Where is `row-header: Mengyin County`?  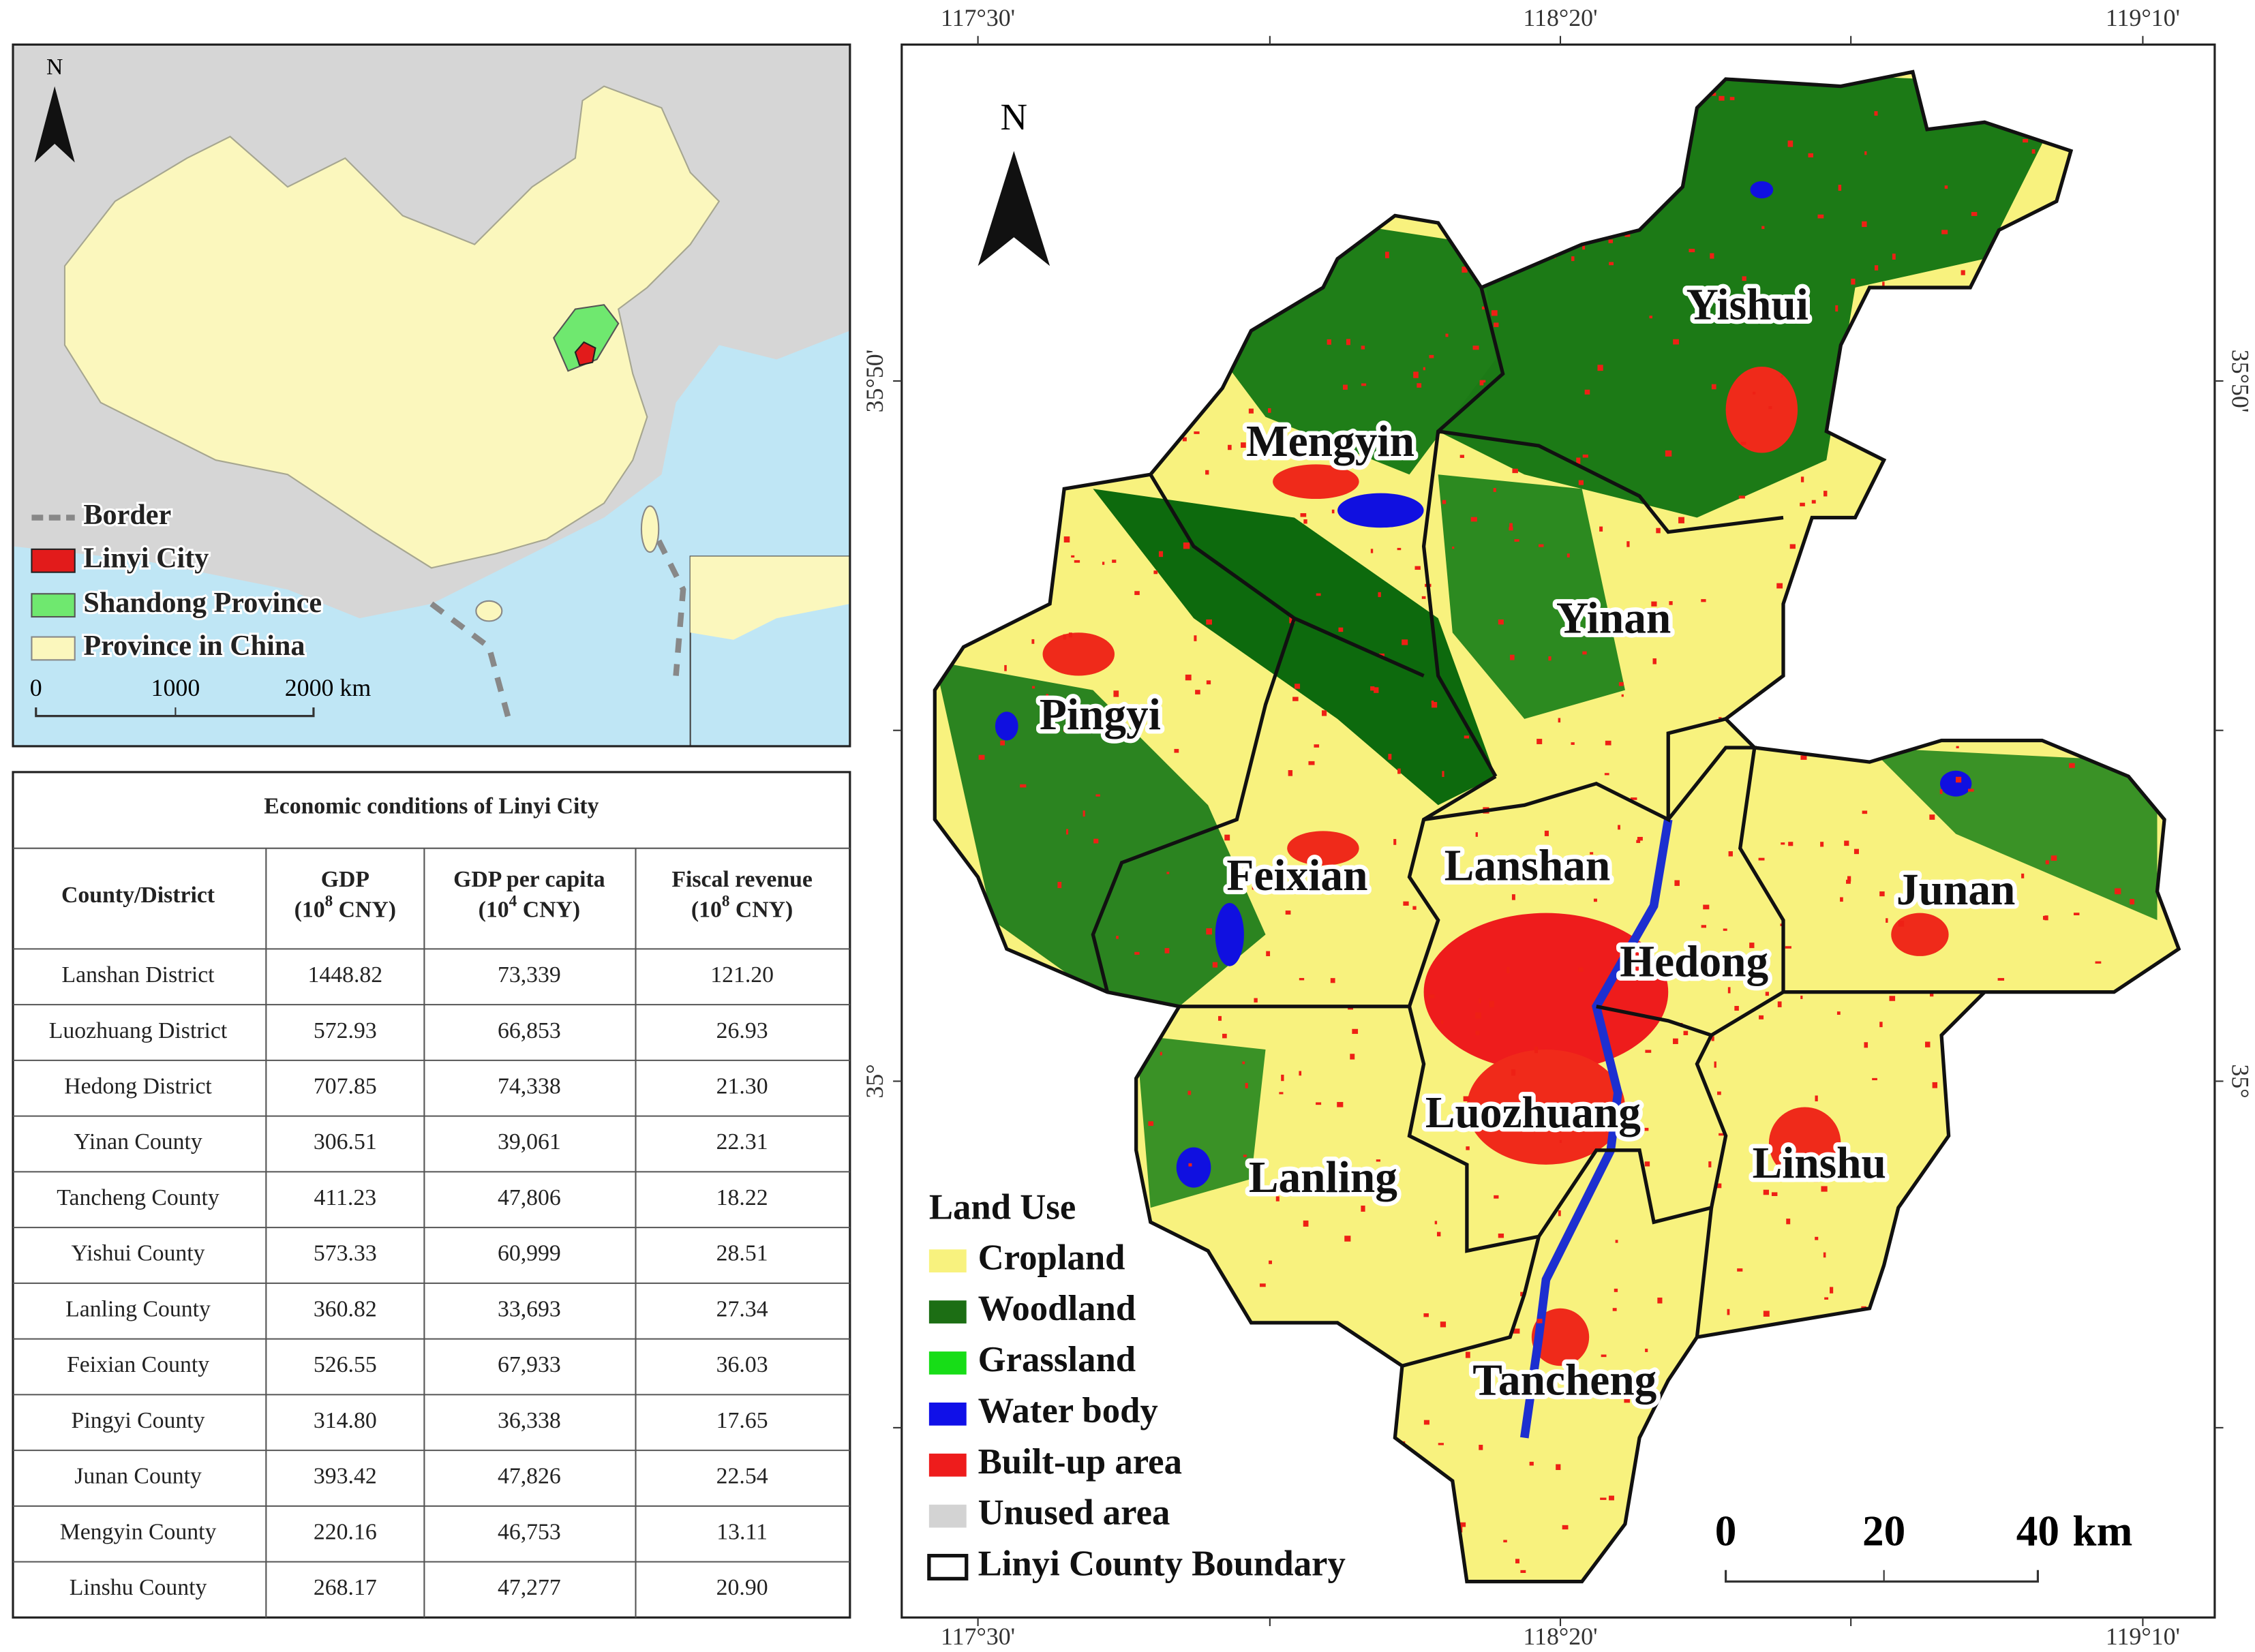 row-header: Mengyin County is located at coordinates (138, 1531).